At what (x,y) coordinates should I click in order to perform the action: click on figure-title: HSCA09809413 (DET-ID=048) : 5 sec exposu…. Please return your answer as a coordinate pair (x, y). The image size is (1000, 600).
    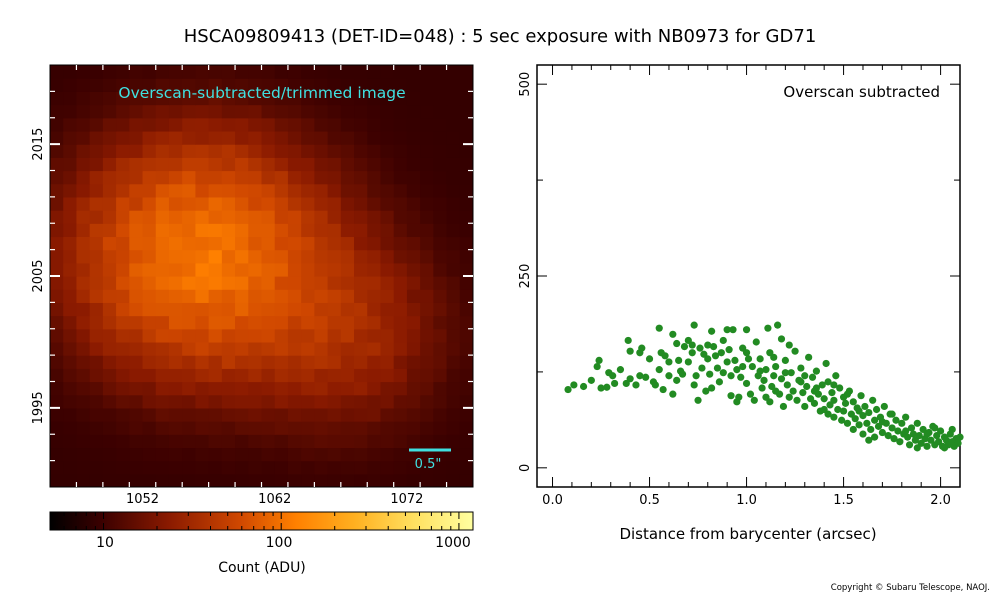
    Looking at the image, I should click on (500, 36).